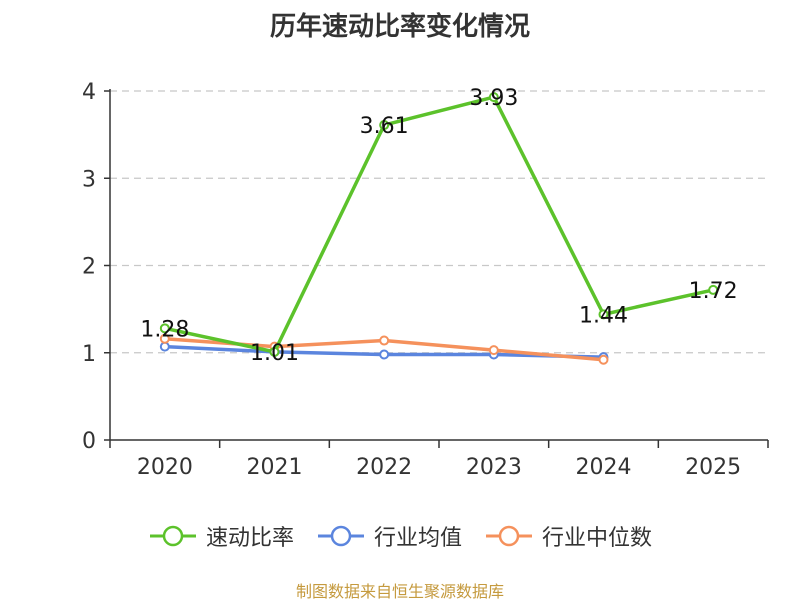 Image resolution: width=800 pixels, height=602 pixels. I want to click on data-label: 1.44, so click(603, 315).